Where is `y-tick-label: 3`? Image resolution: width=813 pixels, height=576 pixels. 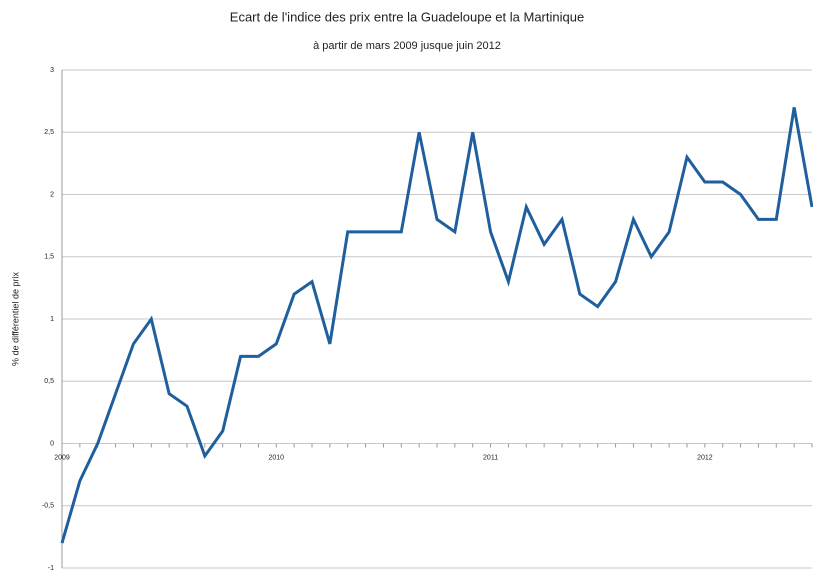 y-tick-label: 3 is located at coordinates (52, 70).